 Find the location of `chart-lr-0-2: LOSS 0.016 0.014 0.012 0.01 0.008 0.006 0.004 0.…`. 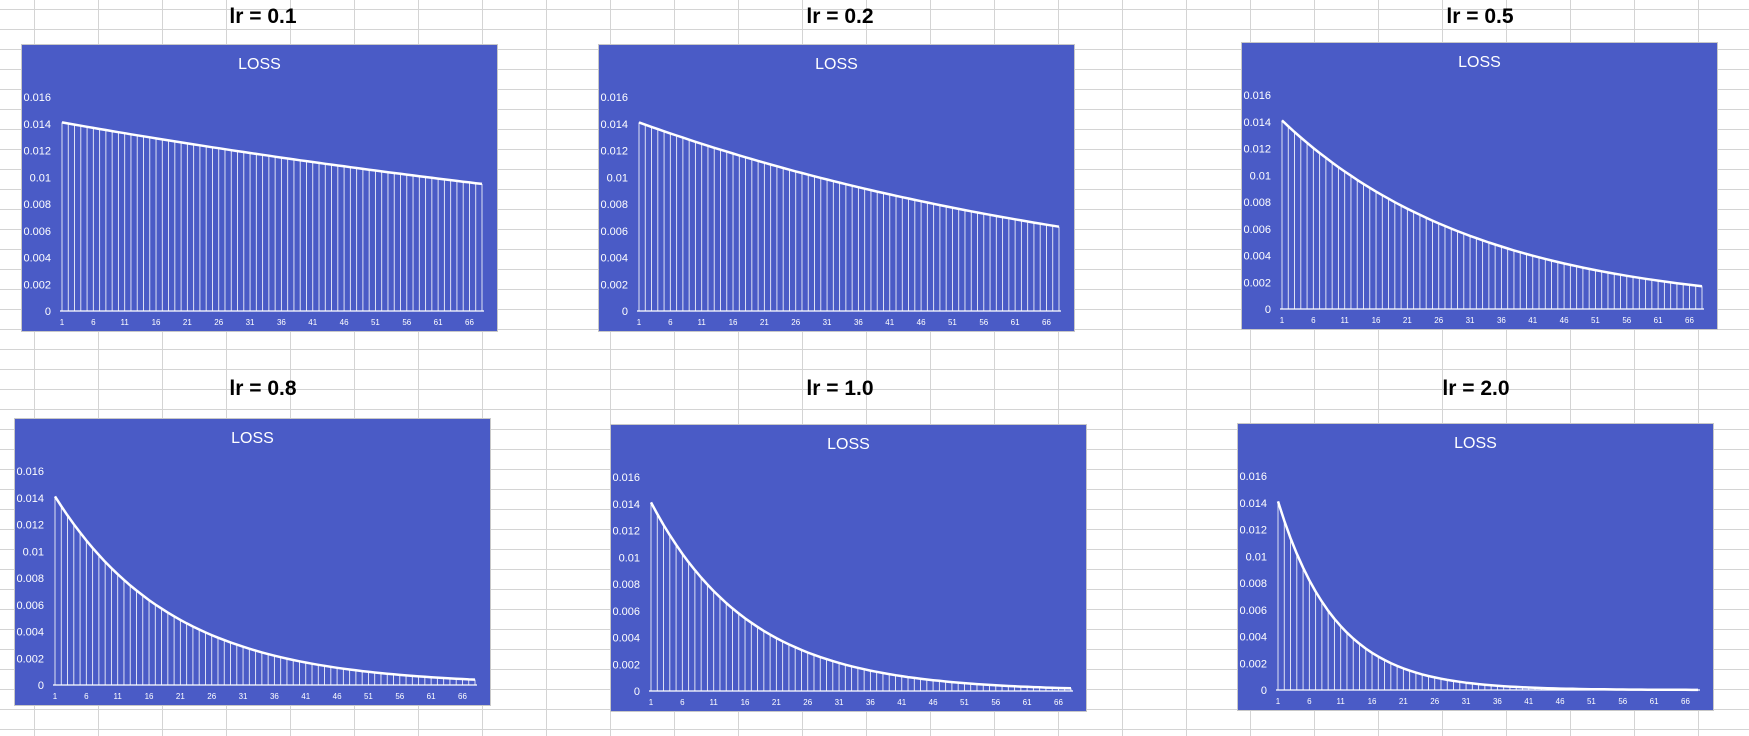

chart-lr-0-2: LOSS 0.016 0.014 0.012 0.01 0.008 0.006 0.004 0.… is located at coordinates (836, 188).